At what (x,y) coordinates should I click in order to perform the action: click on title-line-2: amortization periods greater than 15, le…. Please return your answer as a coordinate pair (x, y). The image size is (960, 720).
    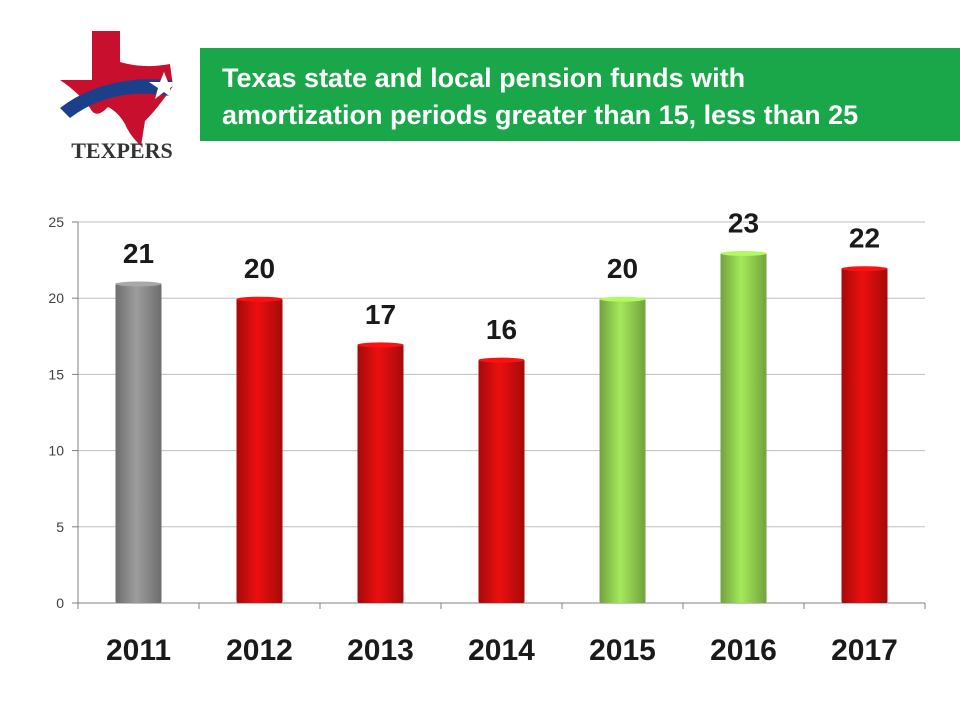
    Looking at the image, I should click on (540, 115).